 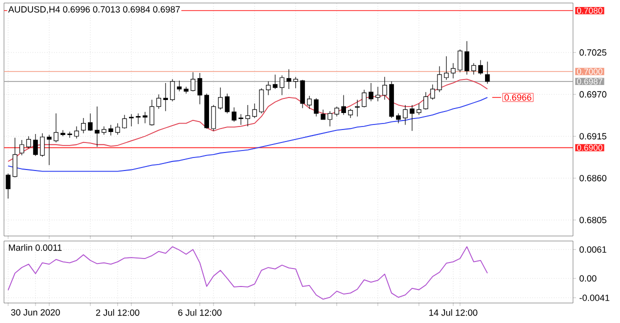 What do you see at coordinates (518, 97) in the screenshot?
I see `text: 0.6966` at bounding box center [518, 97].